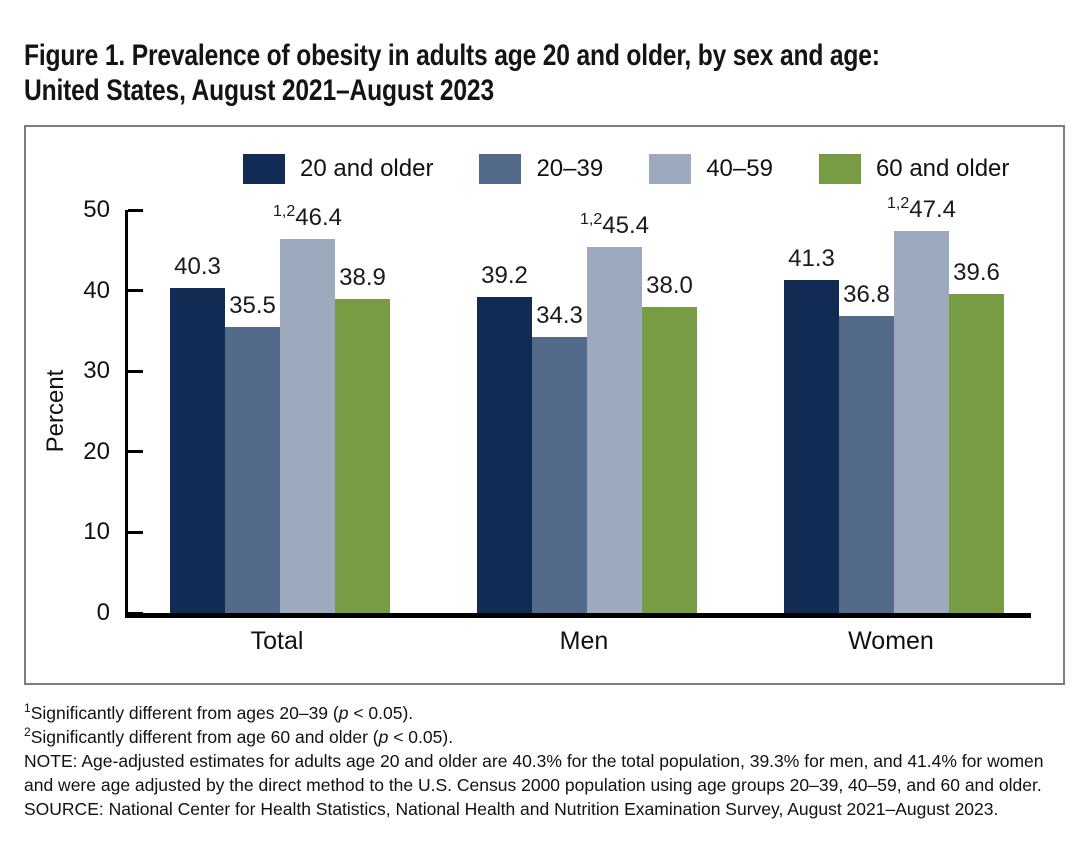  I want to click on bar-men-40-59: 1,245.4, so click(614, 412).